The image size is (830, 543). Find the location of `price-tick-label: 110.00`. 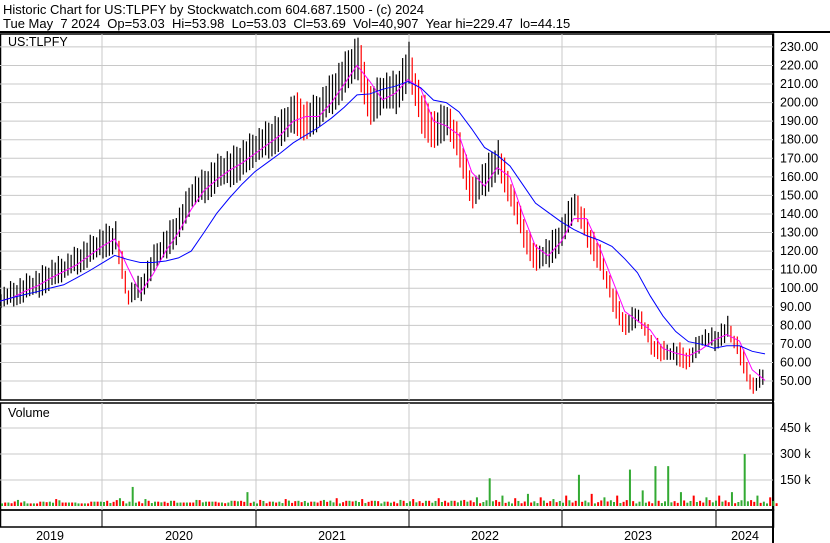

price-tick-label: 110.00 is located at coordinates (798, 270).